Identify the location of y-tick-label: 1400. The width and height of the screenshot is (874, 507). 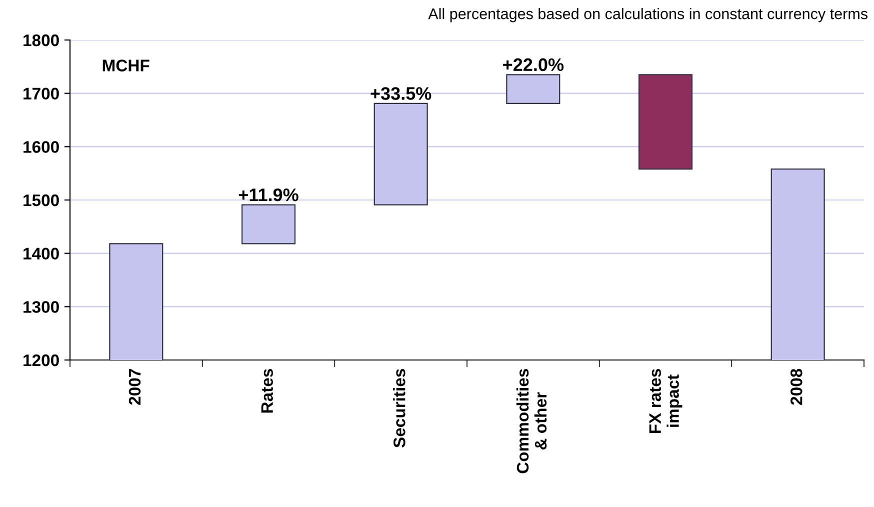
(41, 254).